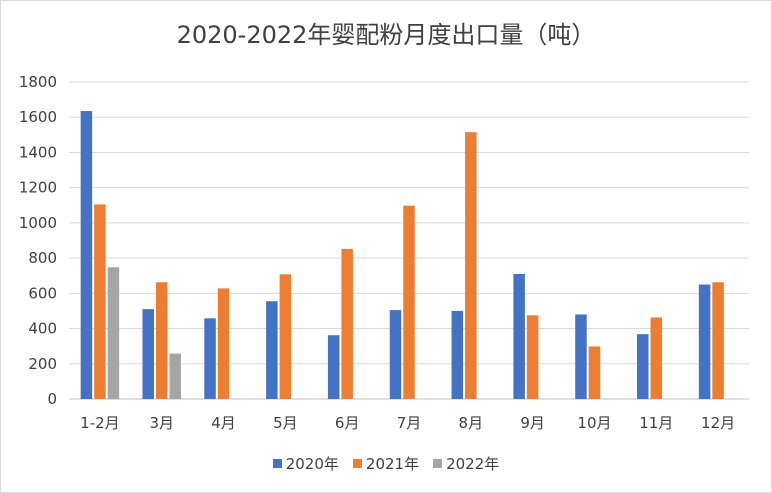 Image resolution: width=772 pixels, height=493 pixels. What do you see at coordinates (392, 464) in the screenshot?
I see `legend-label: 2021年` at bounding box center [392, 464].